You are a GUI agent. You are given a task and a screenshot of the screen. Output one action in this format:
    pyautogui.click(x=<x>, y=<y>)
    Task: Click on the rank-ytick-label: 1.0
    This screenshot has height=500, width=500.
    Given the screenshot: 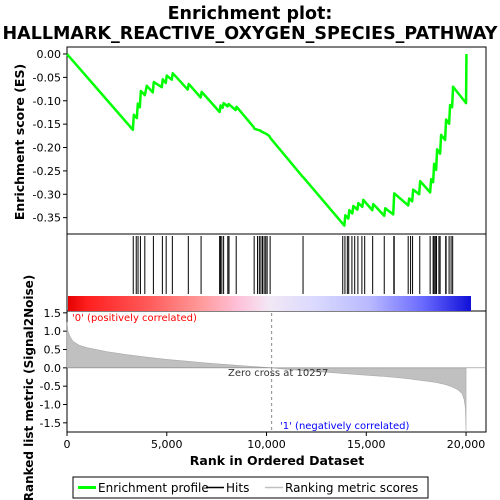 What is the action you would take?
    pyautogui.click(x=53, y=331)
    